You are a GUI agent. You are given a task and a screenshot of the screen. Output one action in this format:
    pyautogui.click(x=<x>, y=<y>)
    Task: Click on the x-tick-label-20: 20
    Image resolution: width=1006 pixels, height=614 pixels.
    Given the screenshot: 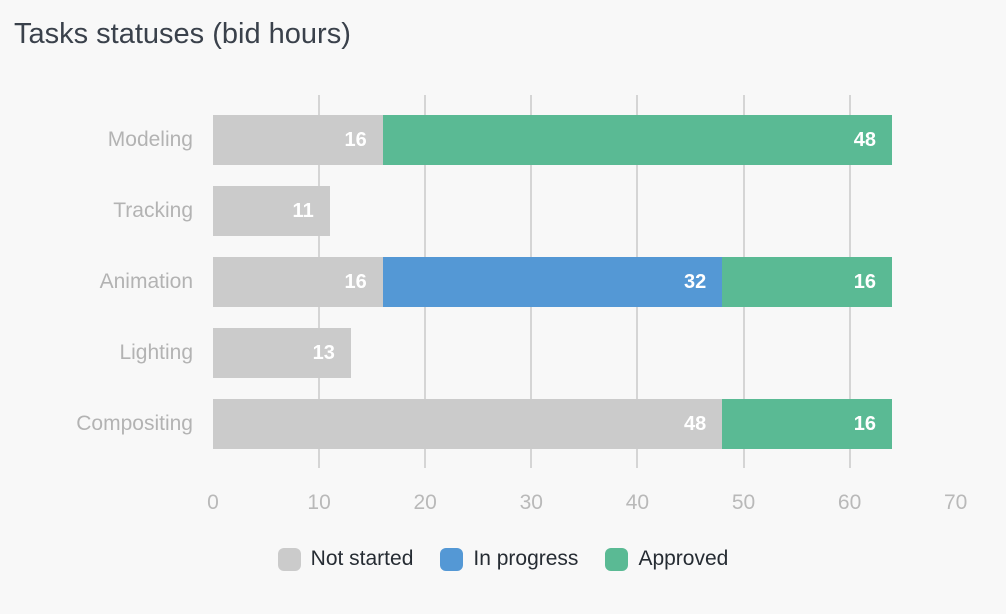 What is the action you would take?
    pyautogui.click(x=425, y=502)
    